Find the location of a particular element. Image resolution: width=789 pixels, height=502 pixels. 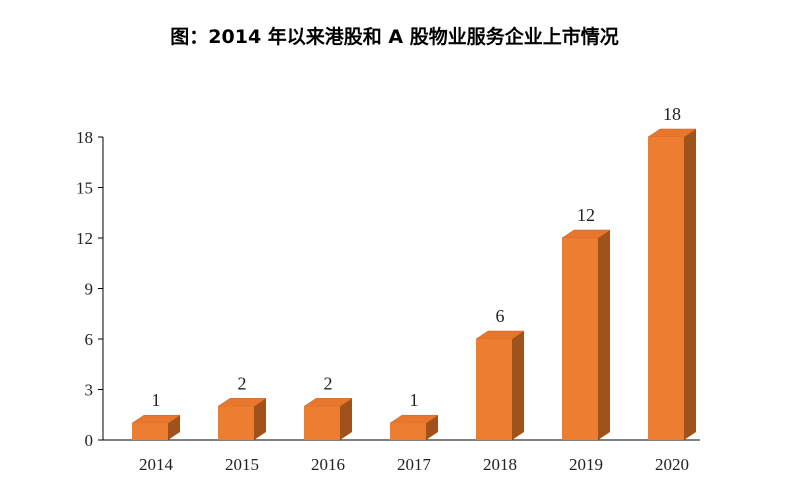

x-tick-label-2017: 2017 is located at coordinates (414, 464).